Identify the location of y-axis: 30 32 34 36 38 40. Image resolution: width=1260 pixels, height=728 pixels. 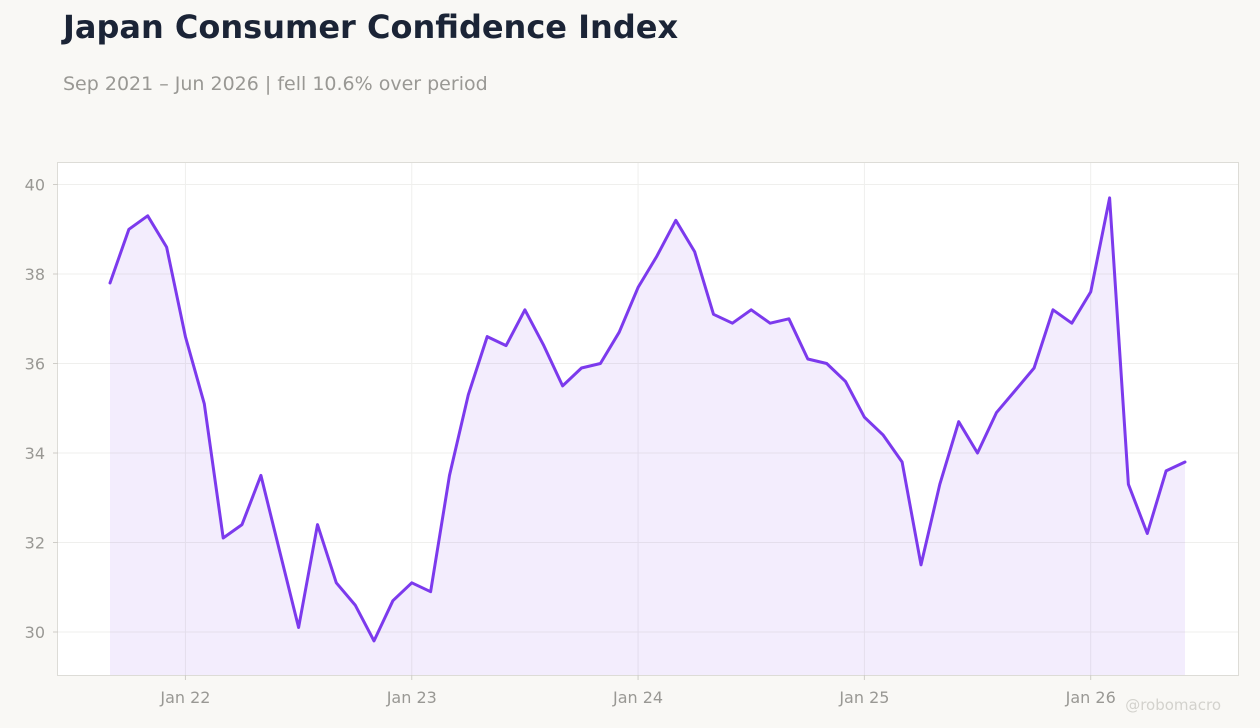
(41, 409).